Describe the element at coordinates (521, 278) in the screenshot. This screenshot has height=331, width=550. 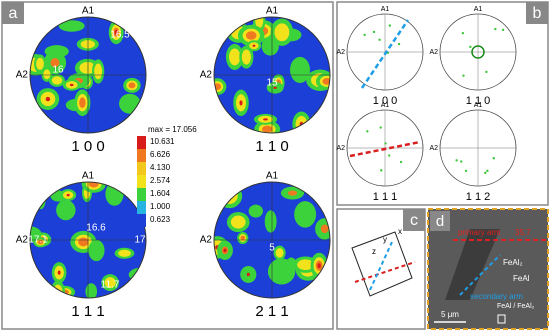
I see `phase: FeAl` at that location.